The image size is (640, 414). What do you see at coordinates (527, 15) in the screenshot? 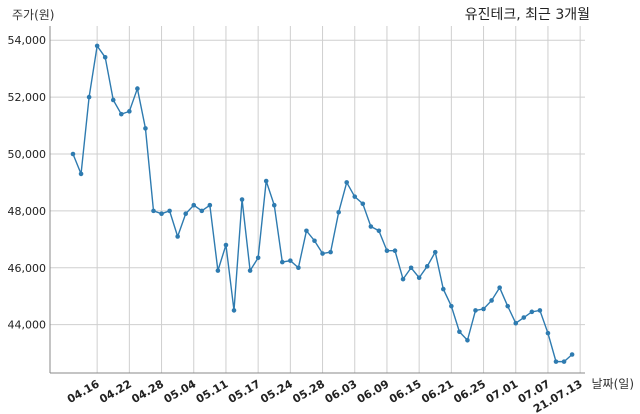
I see `chart-title: 유진테크, 최근 3개월` at bounding box center [527, 15].